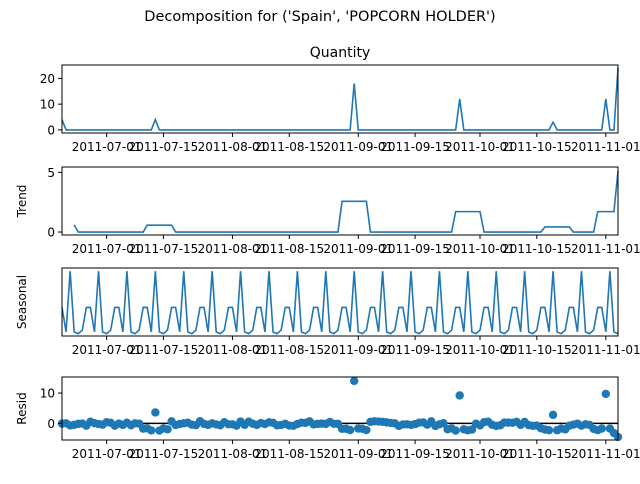 Image resolution: width=640 pixels, height=484 pixels. I want to click on y-axis-label: Resid, so click(22, 408).